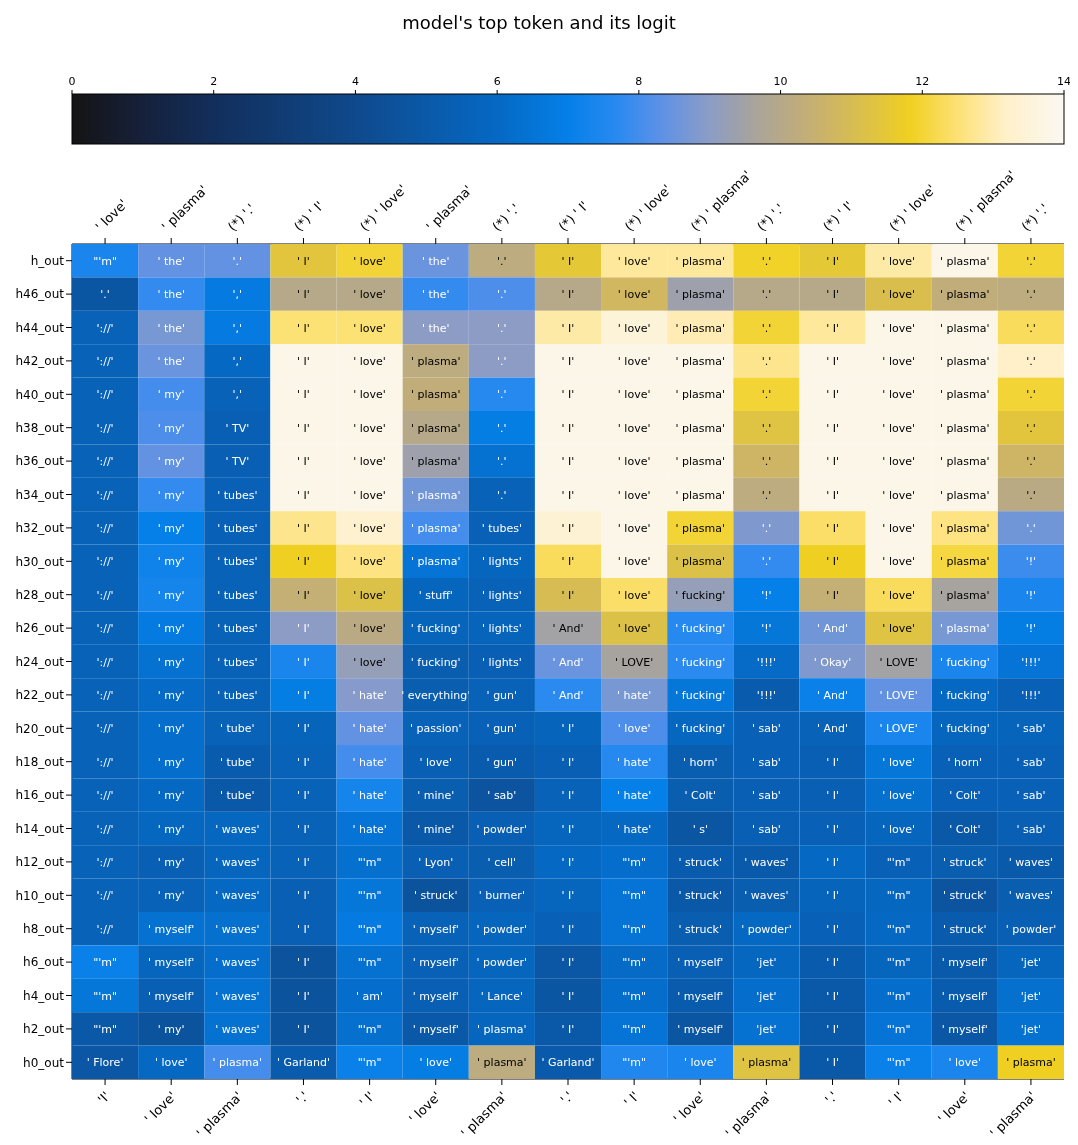 The width and height of the screenshot is (1078, 1145). I want to click on y-tick-label: h12_out, so click(40, 862).